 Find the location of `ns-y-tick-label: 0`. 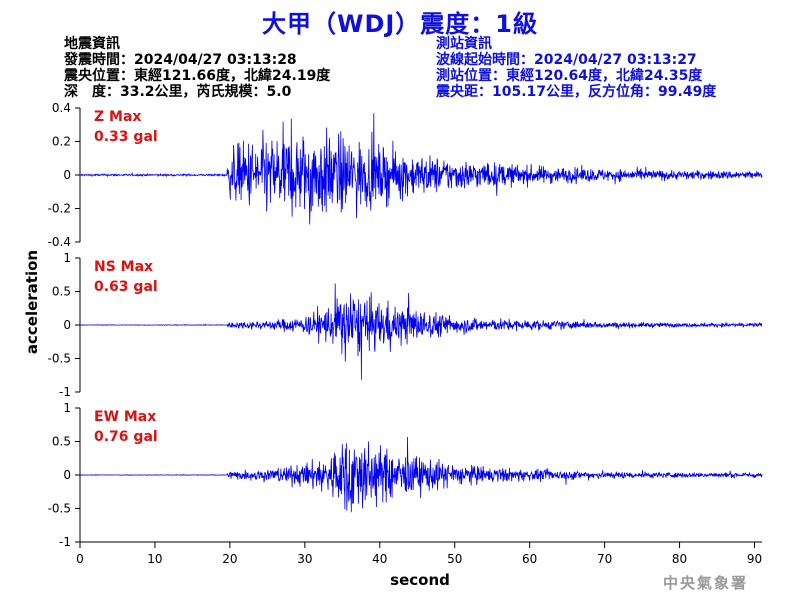

ns-y-tick-label: 0 is located at coordinates (67, 325).